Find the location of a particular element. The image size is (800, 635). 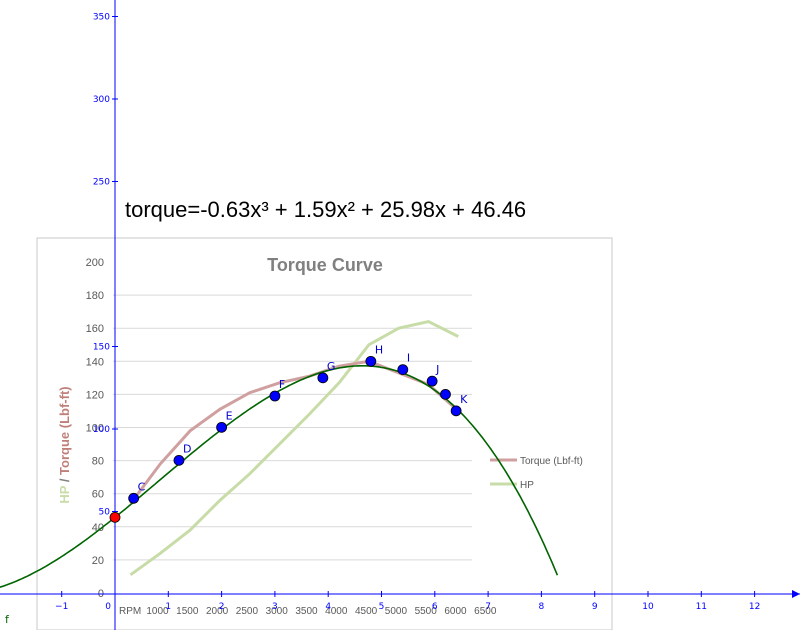

y-tick-label: 50 is located at coordinates (105, 513).